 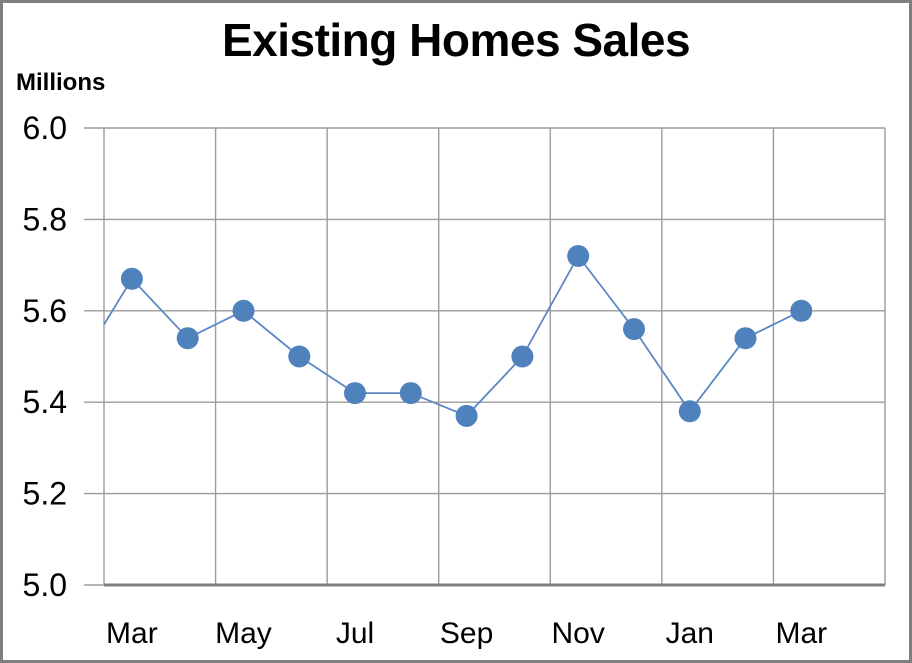 What do you see at coordinates (45, 128) in the screenshot?
I see `y-tick-label: 6.0` at bounding box center [45, 128].